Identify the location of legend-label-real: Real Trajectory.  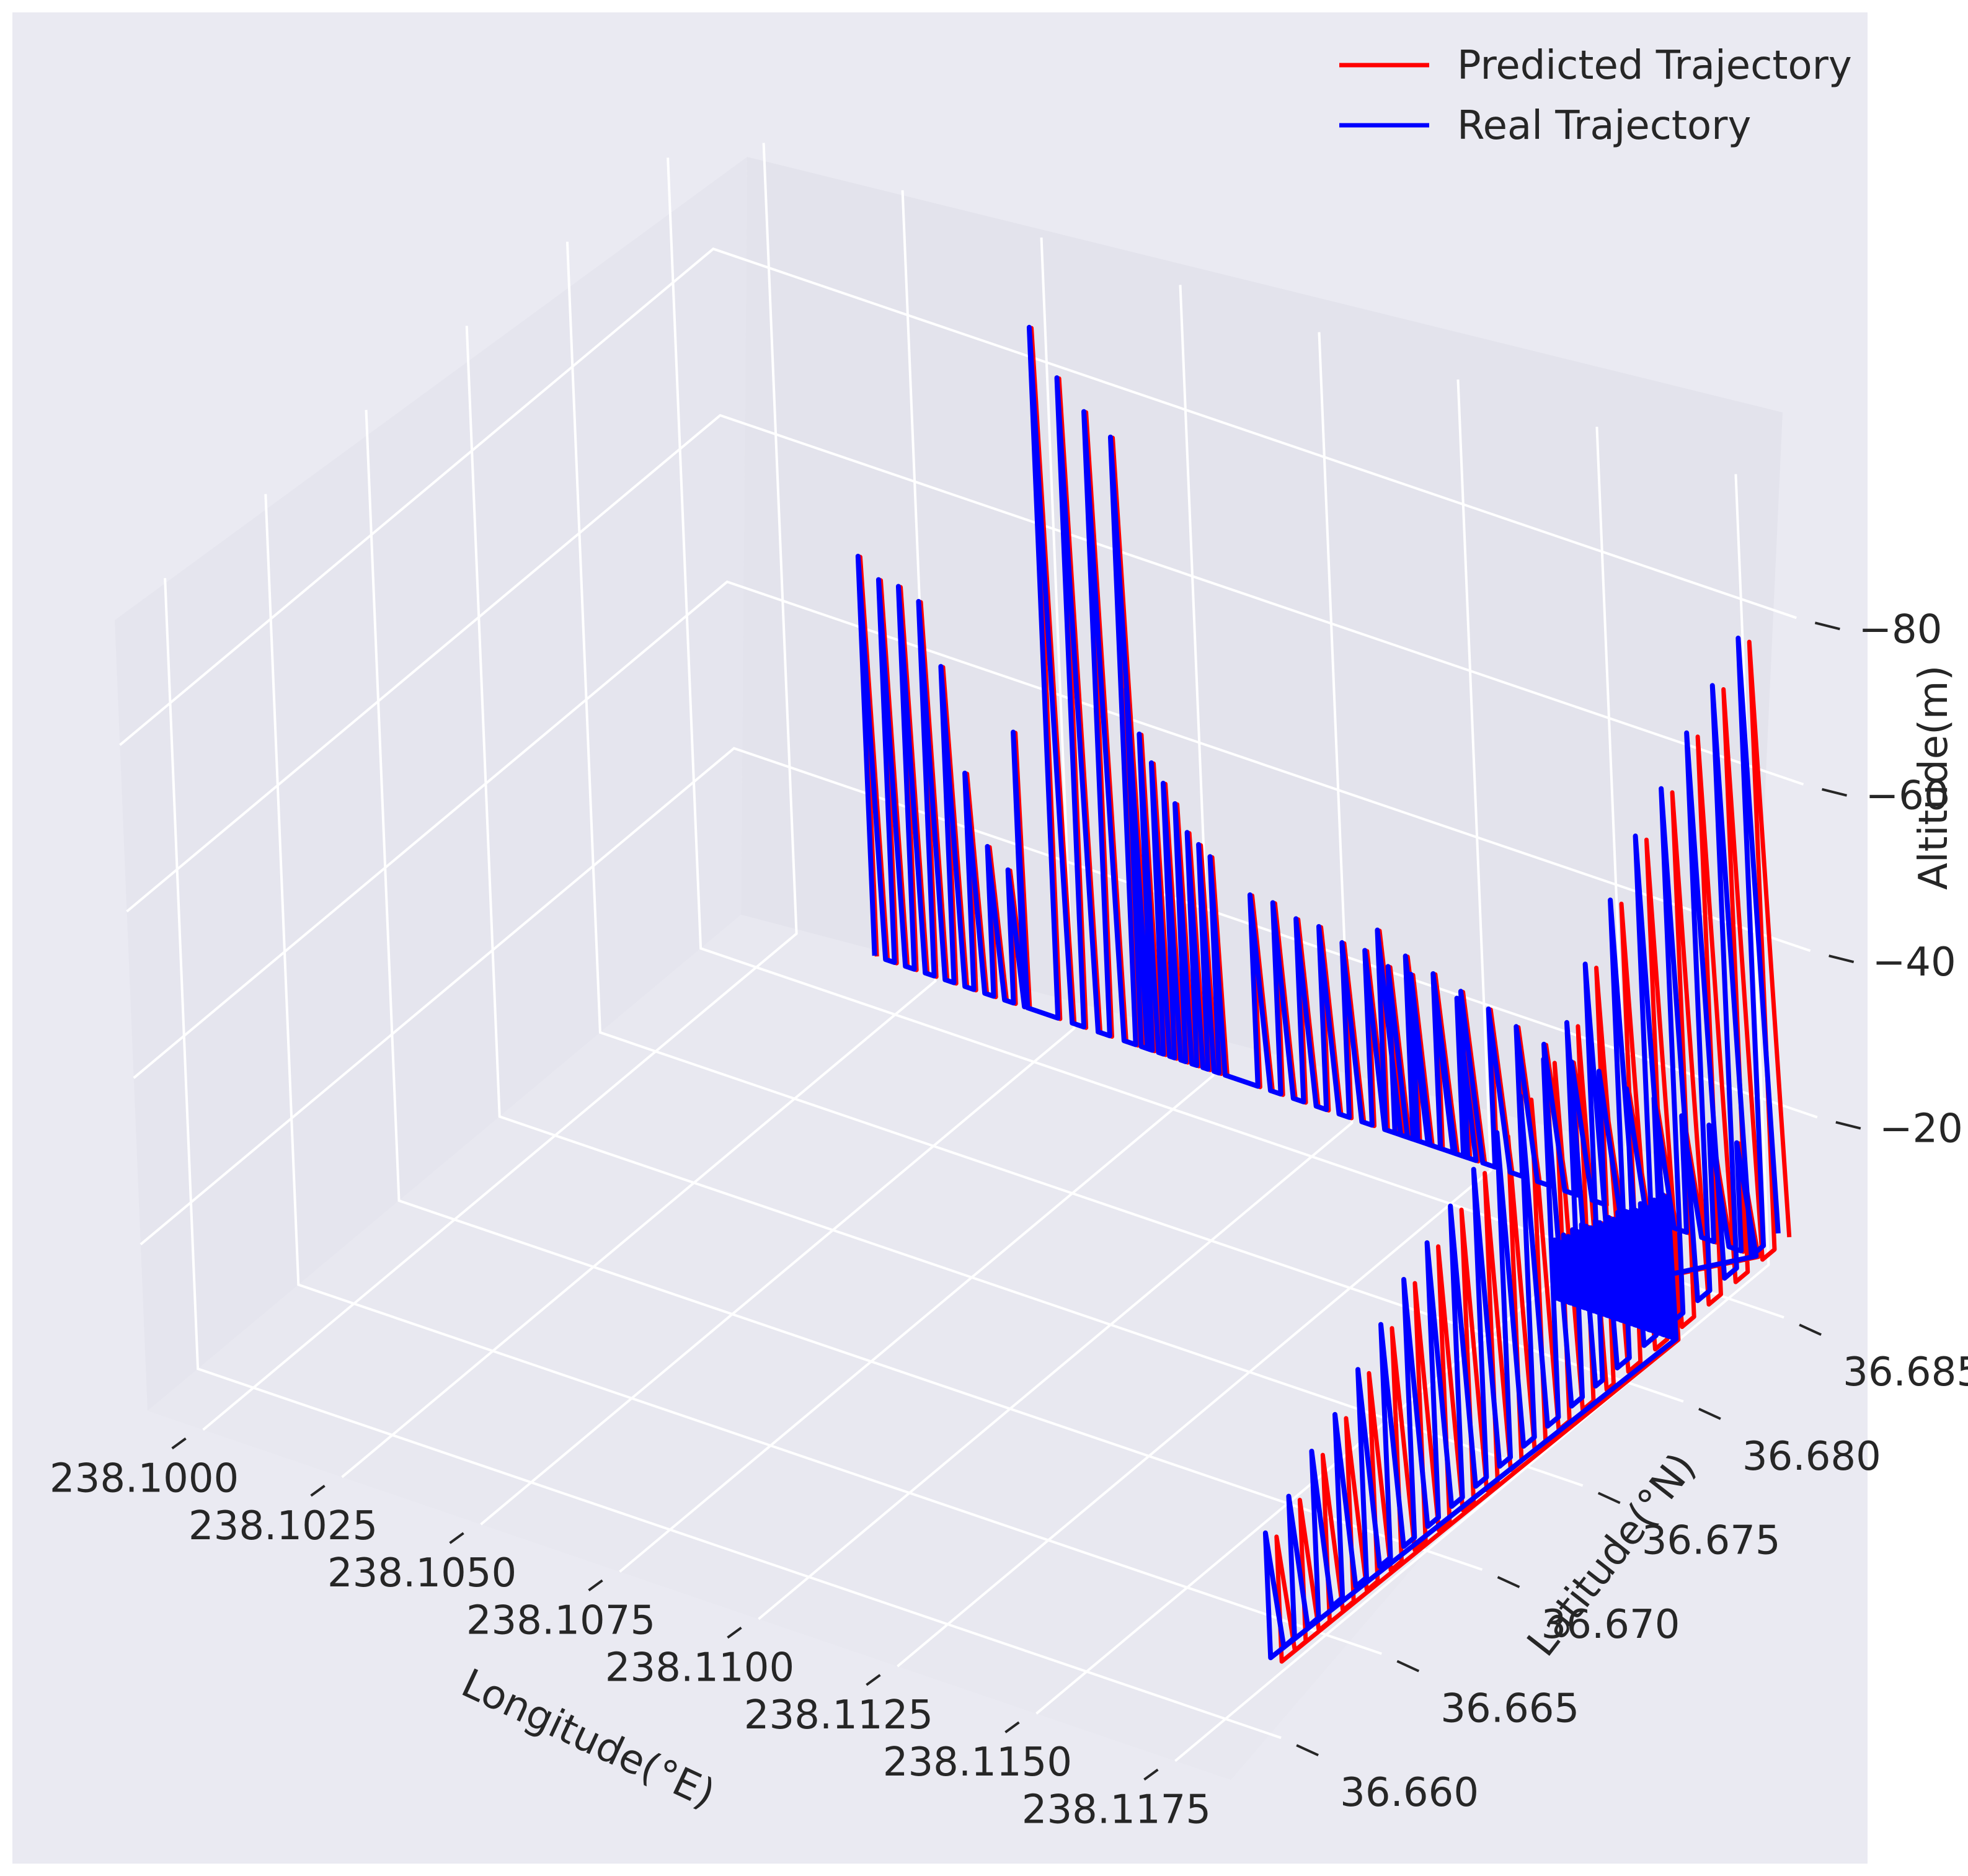
(1604, 126).